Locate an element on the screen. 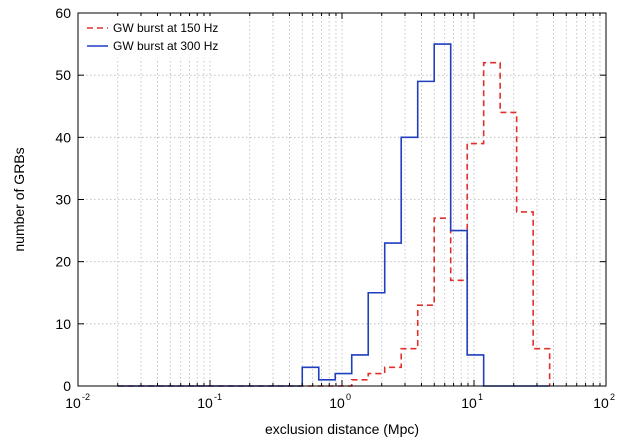  x-tick-exponent: -2 is located at coordinates (86, 397).